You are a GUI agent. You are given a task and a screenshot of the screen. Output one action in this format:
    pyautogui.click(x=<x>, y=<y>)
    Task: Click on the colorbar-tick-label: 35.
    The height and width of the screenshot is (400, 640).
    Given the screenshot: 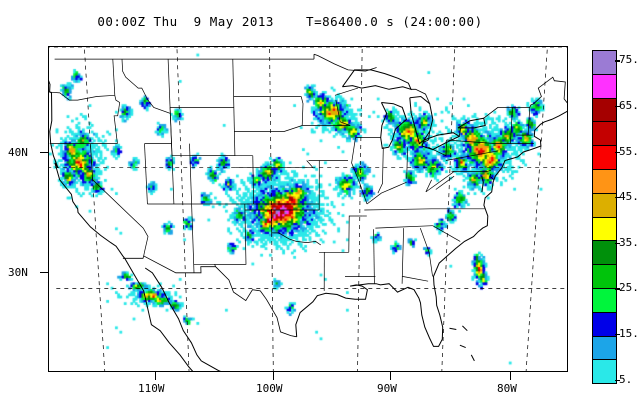 What is the action you would take?
    pyautogui.click(x=629, y=242)
    